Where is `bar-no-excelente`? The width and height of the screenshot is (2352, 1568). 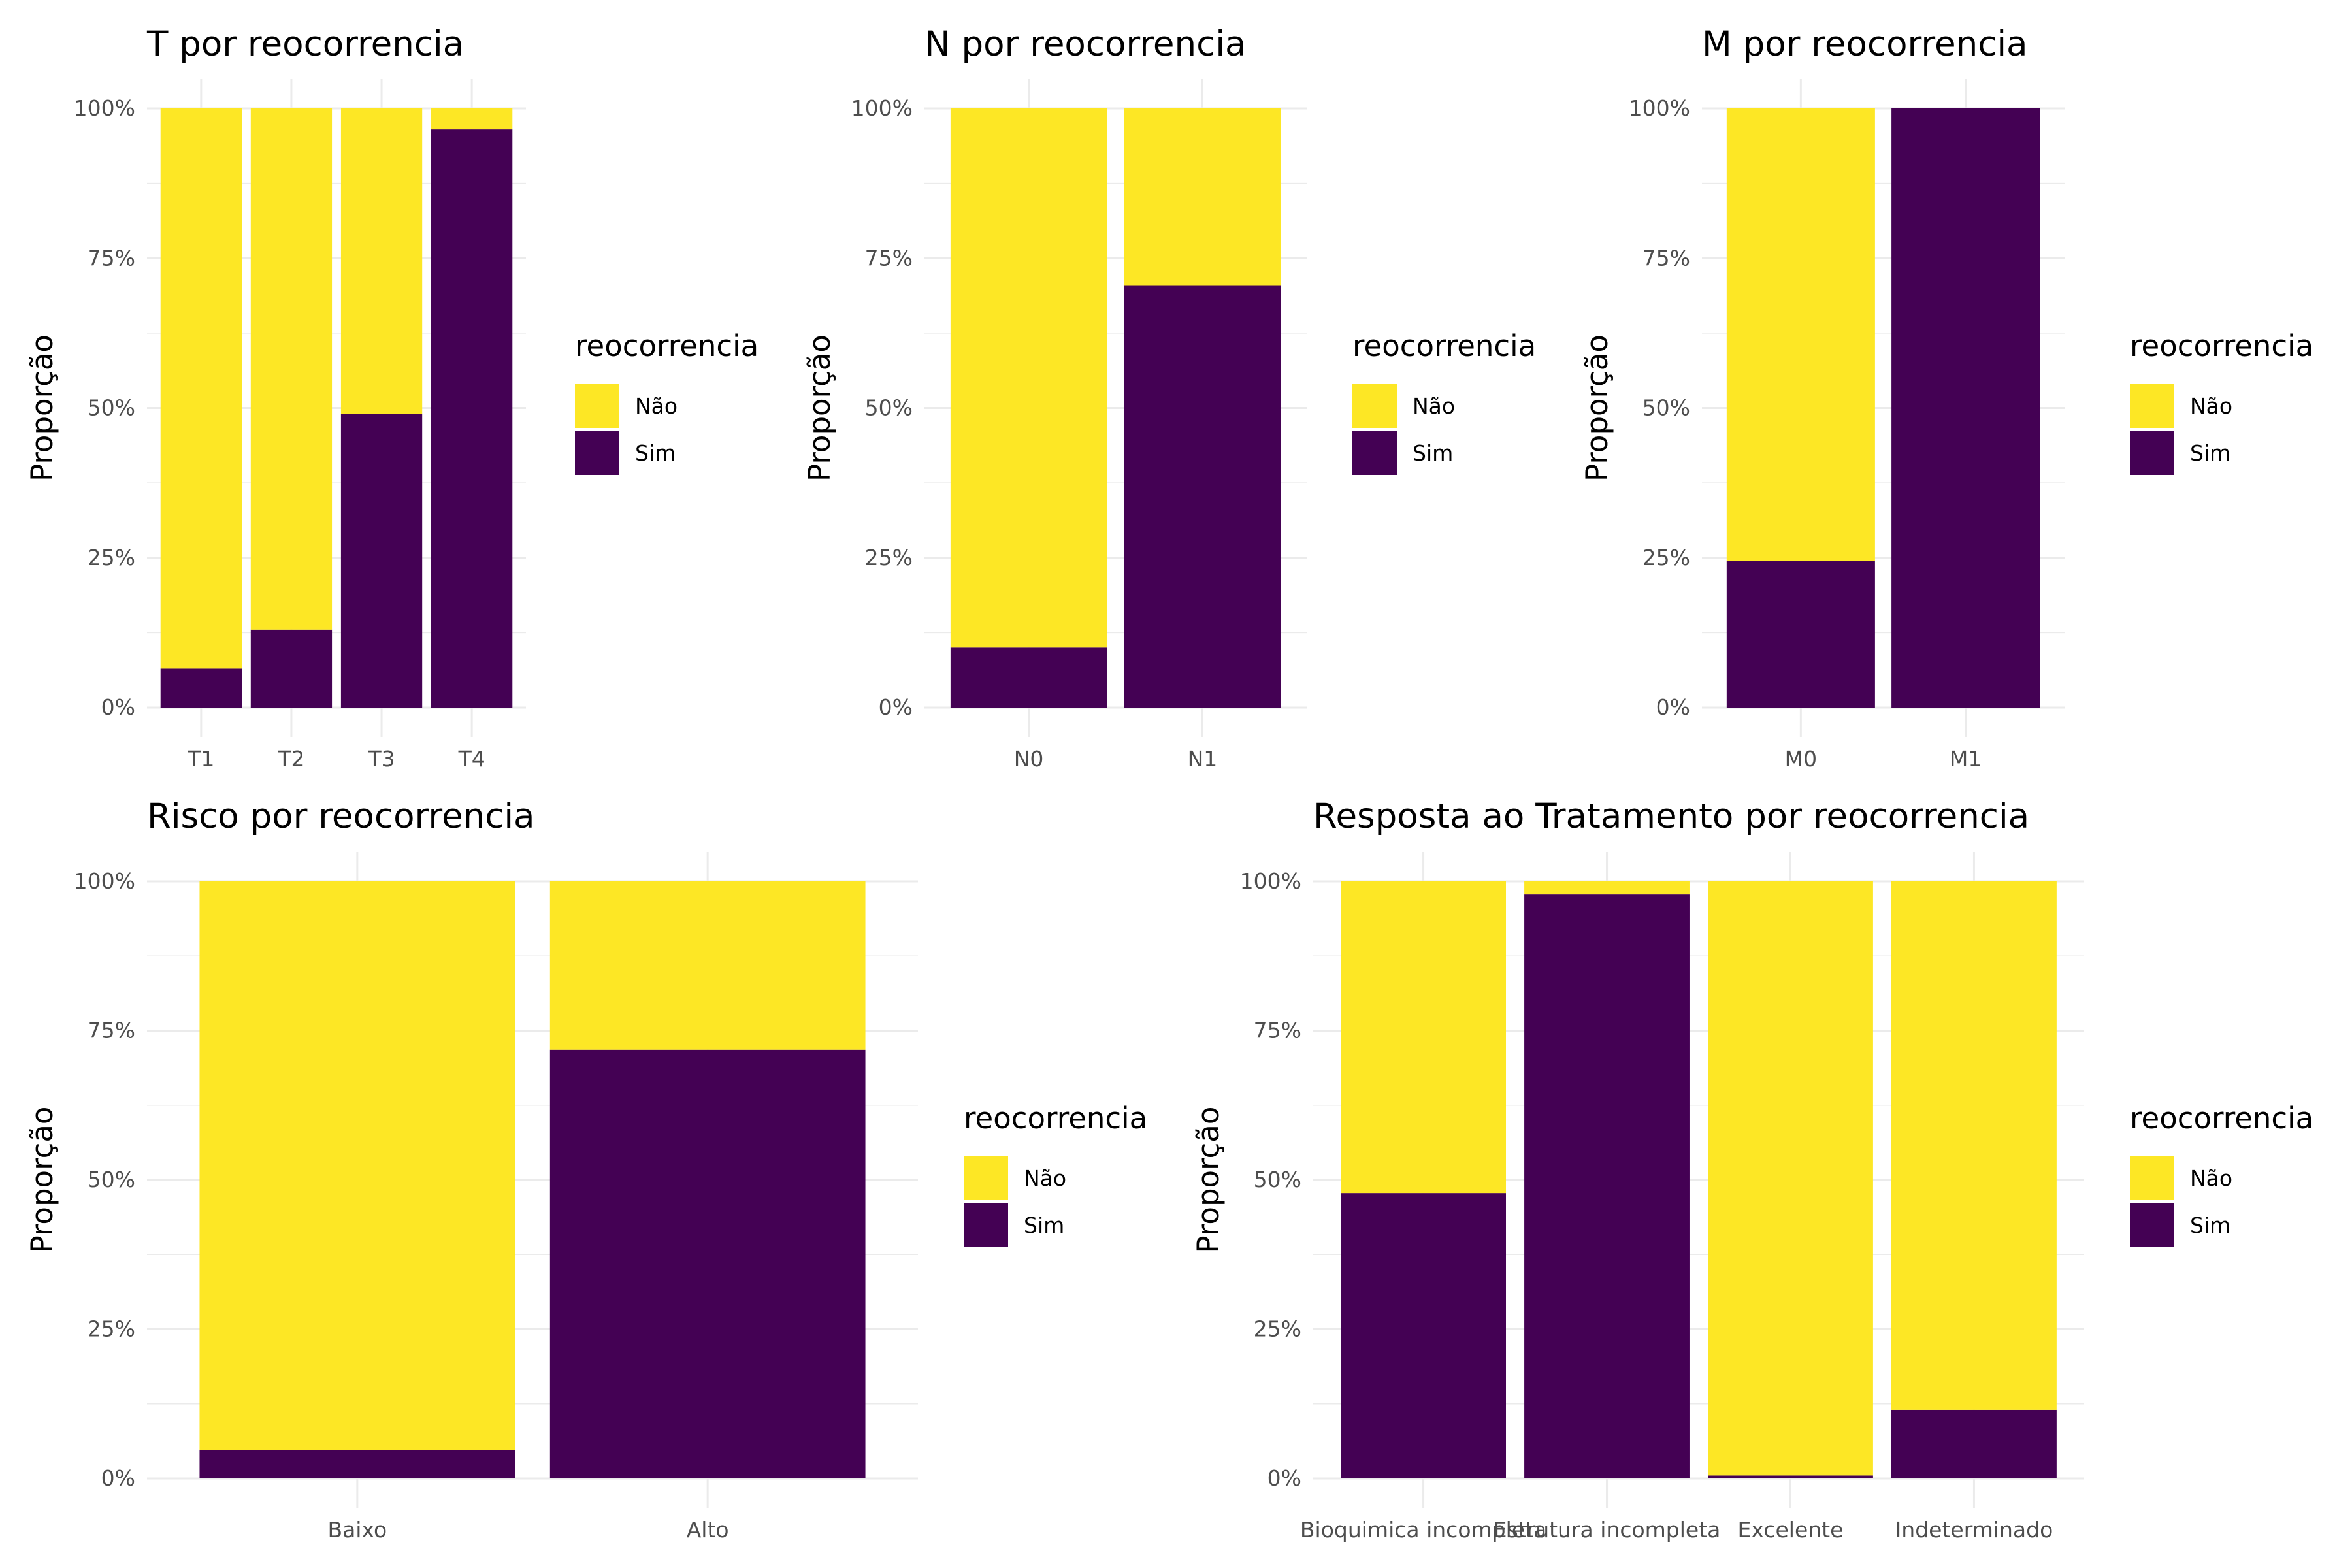 bar-no-excelente is located at coordinates (1790, 1178).